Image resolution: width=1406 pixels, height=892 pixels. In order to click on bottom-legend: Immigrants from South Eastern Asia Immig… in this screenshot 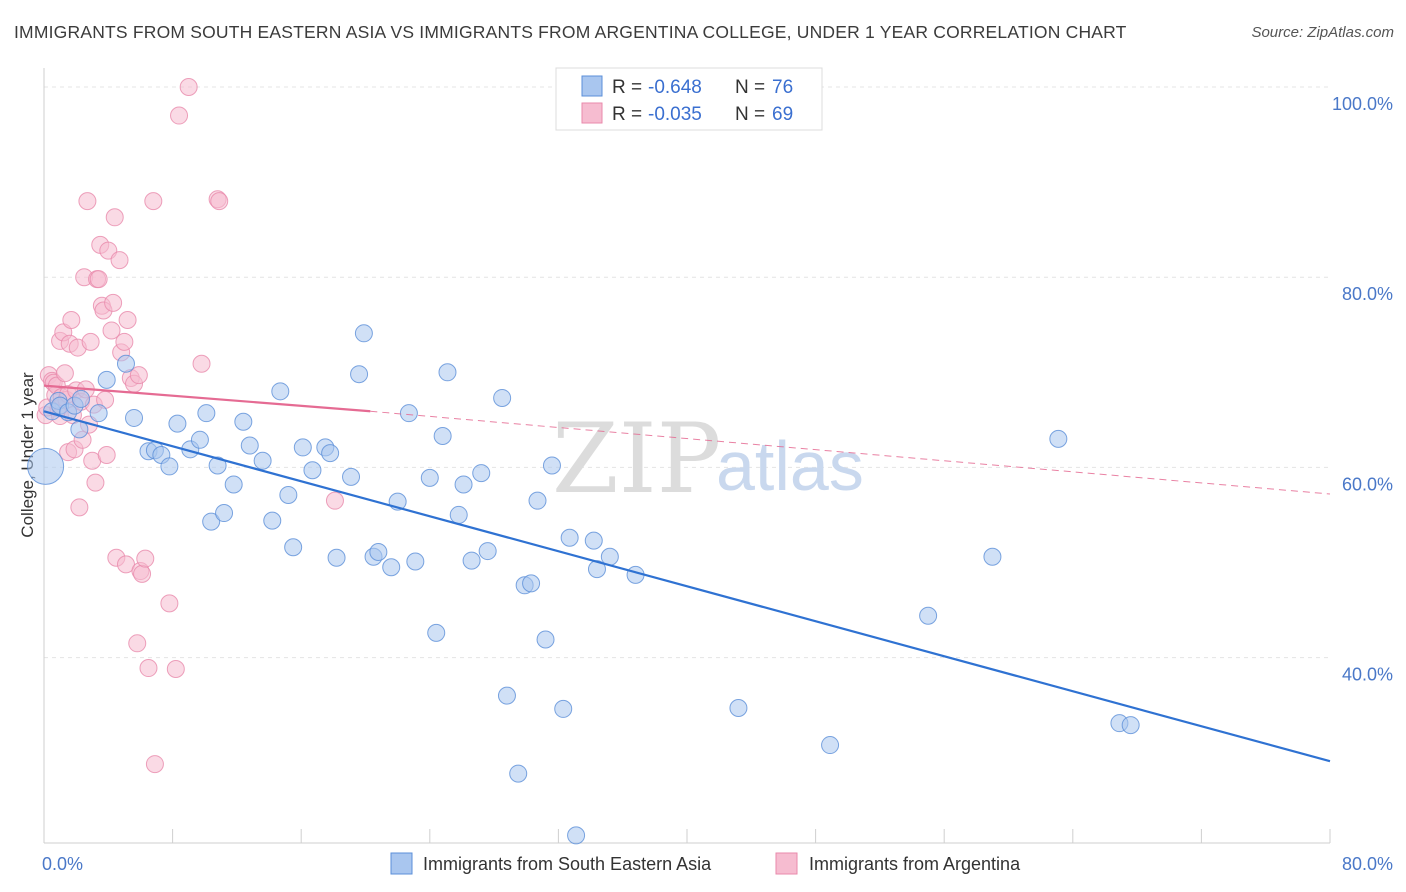, I will do `click(705, 863)`.